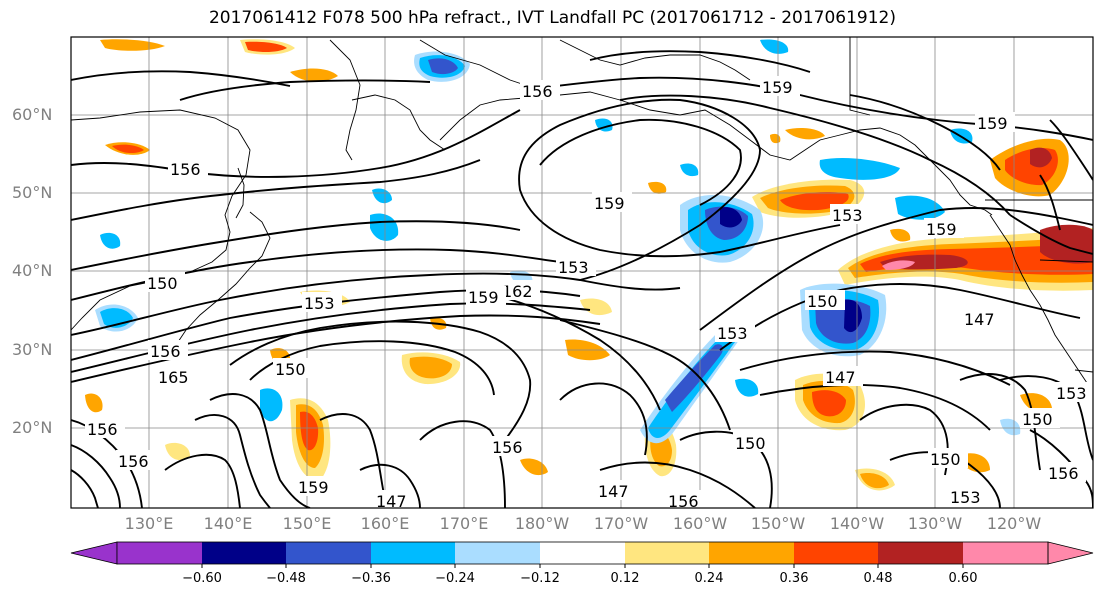 This screenshot has width=1105, height=601. I want to click on colorbar-frame, so click(582, 553).